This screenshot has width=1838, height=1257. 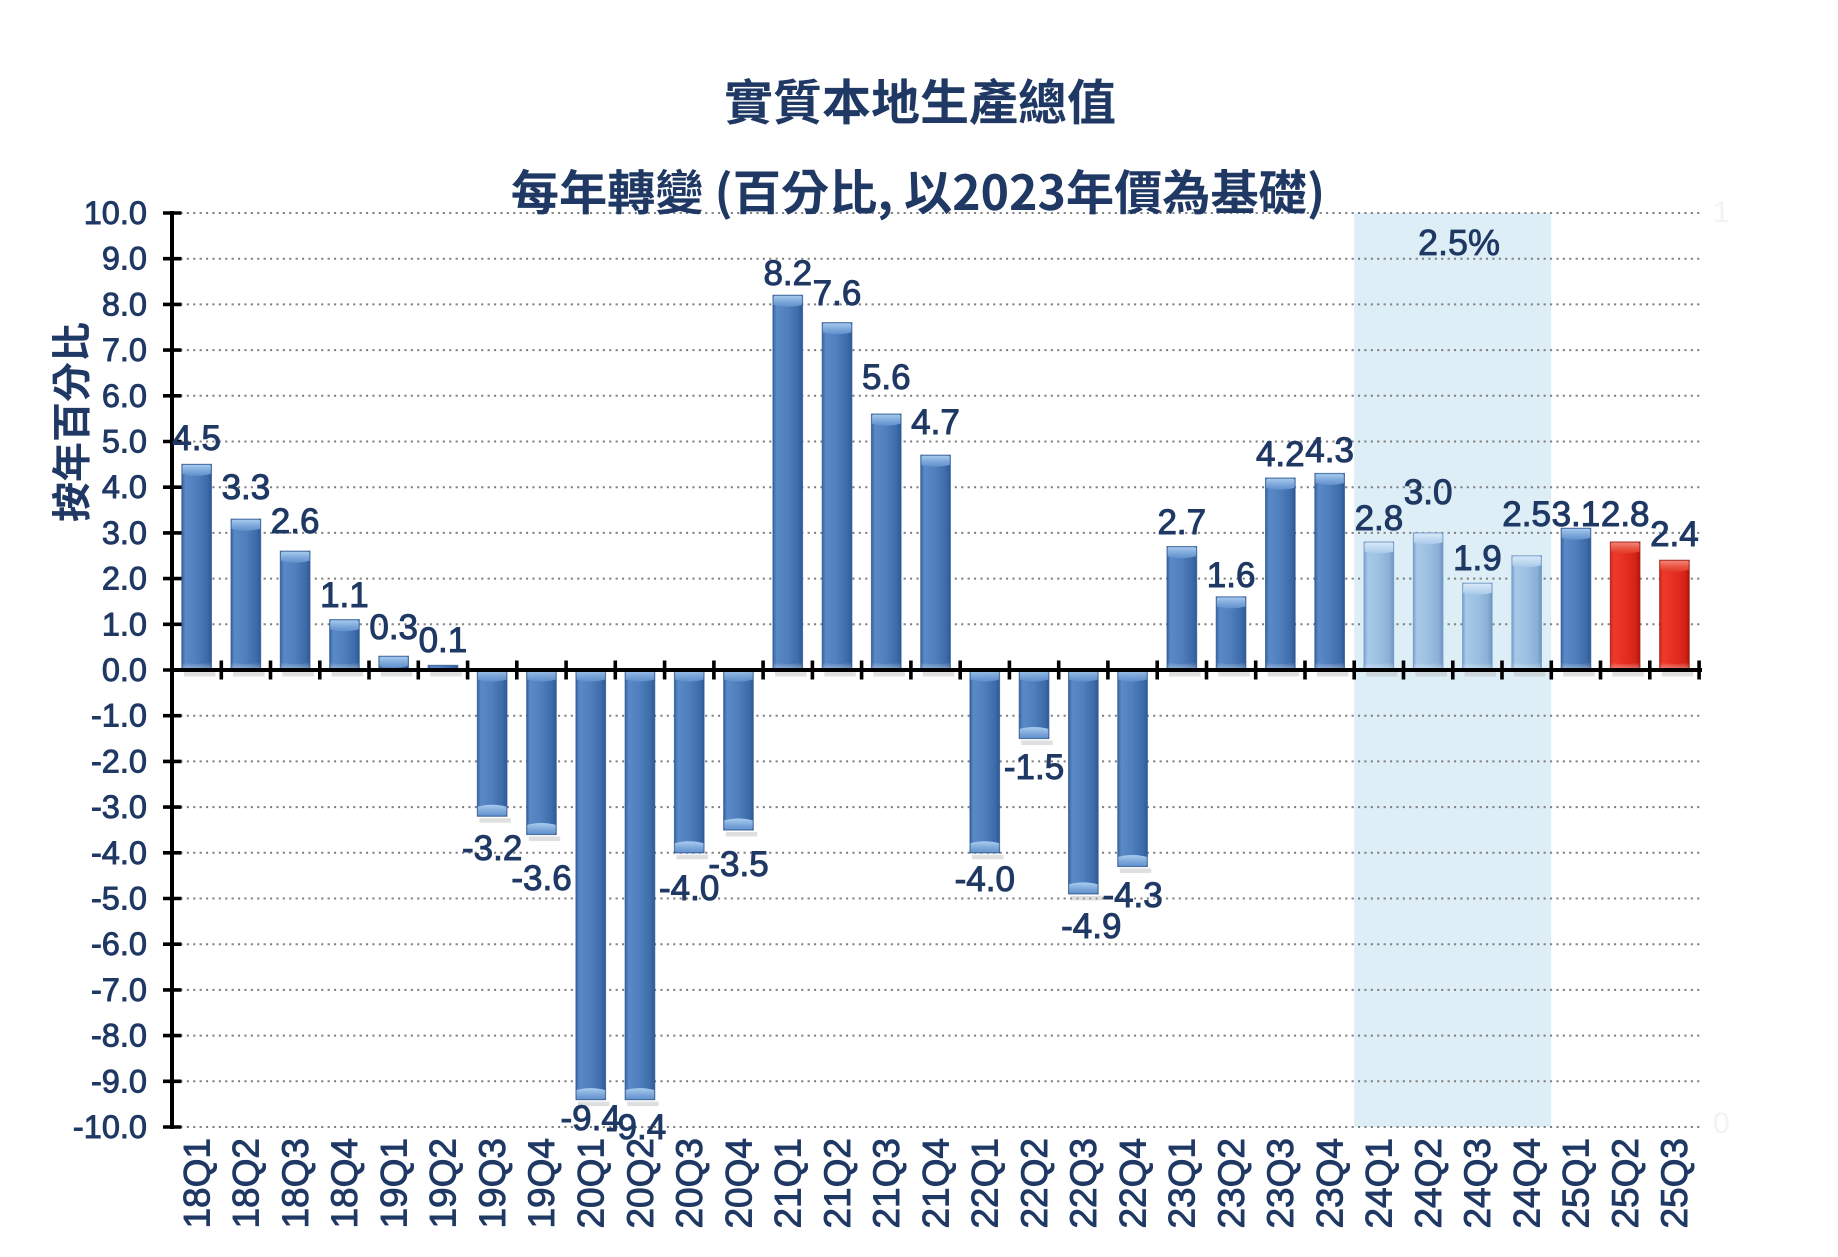 What do you see at coordinates (1674, 1183) in the screenshot?
I see `svg-text: 25Q3` at bounding box center [1674, 1183].